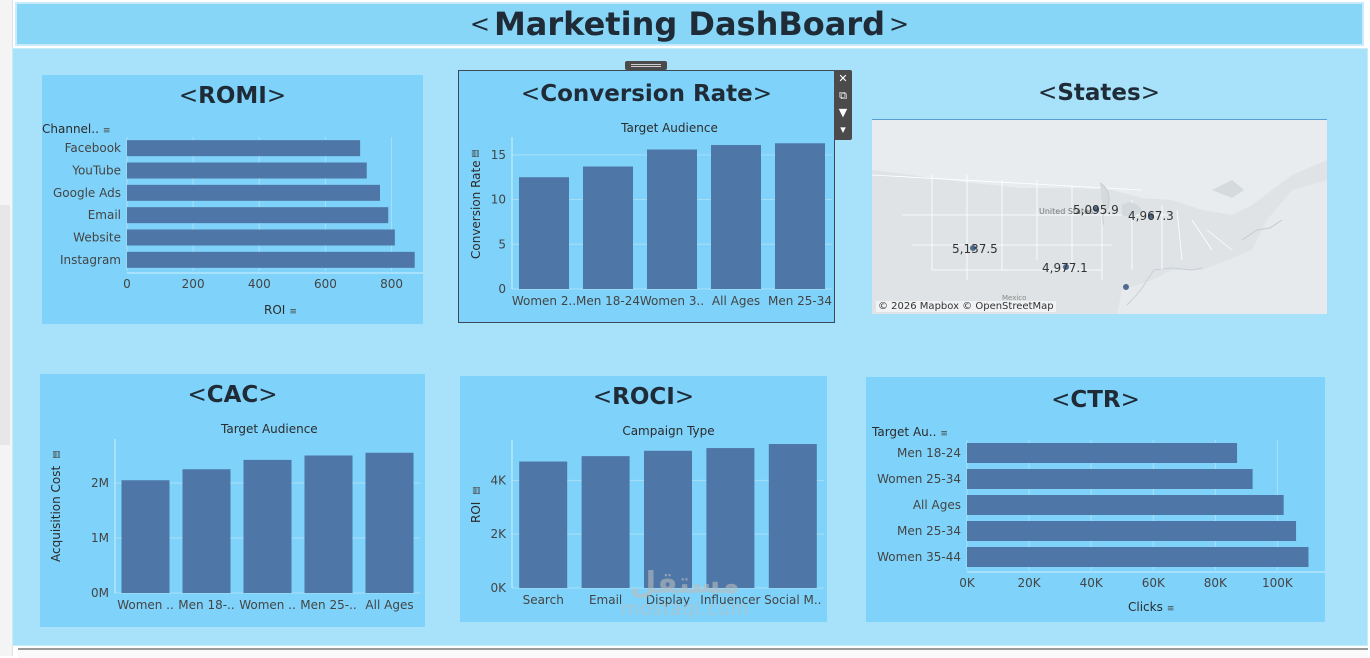  What do you see at coordinates (325, 284) in the screenshot?
I see `x-tick-label: 600` at bounding box center [325, 284].